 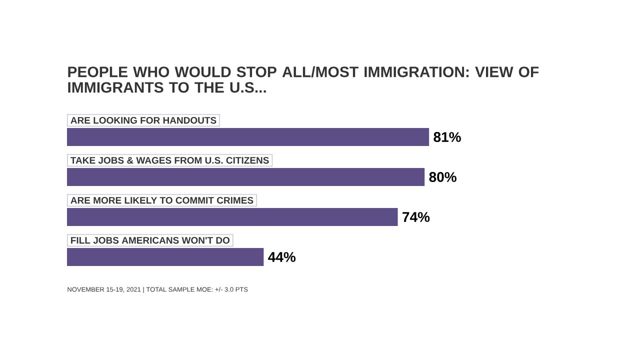 I want to click on bar, so click(x=248, y=137).